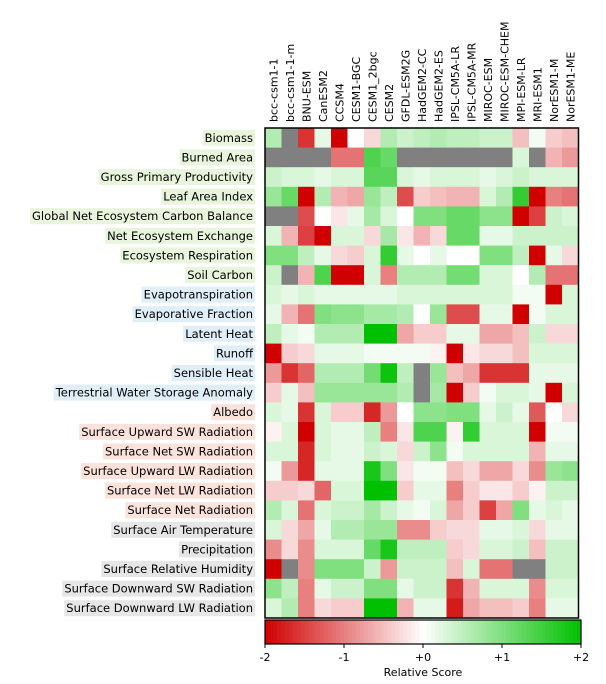 This screenshot has height=684, width=606. I want to click on variable-label-text: Surface Net Radiation, so click(190, 510).